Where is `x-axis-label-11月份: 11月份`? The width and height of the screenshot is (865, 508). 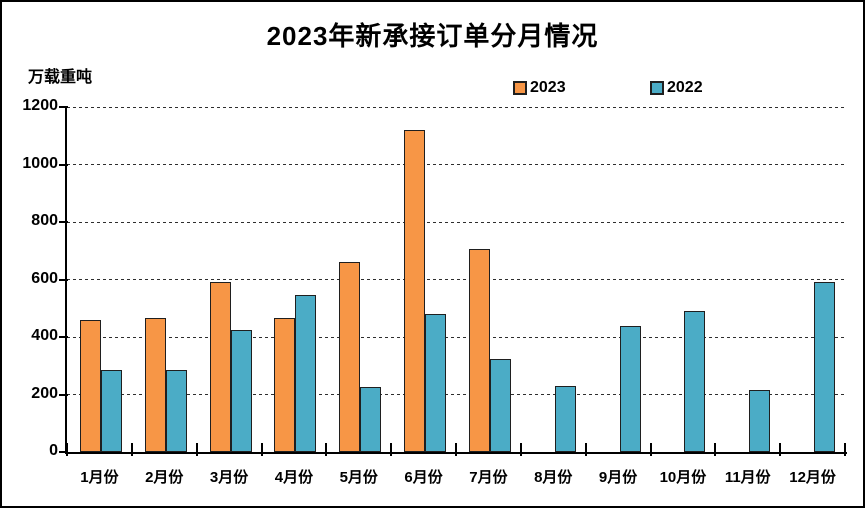
x-axis-label-11月份: 11月份 is located at coordinates (747, 477).